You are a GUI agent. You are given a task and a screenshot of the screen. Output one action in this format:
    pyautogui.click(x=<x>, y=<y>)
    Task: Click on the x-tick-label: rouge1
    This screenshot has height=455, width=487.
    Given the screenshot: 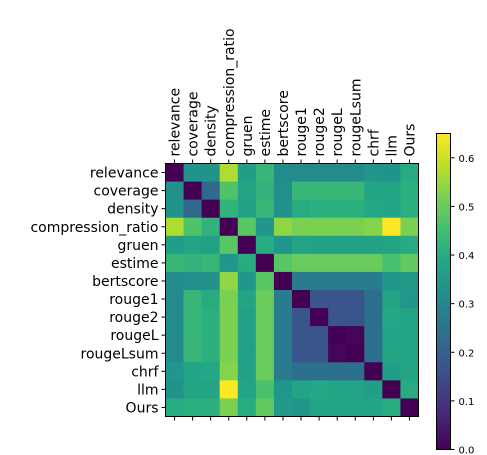 What is the action you would take?
    pyautogui.click(x=302, y=131)
    